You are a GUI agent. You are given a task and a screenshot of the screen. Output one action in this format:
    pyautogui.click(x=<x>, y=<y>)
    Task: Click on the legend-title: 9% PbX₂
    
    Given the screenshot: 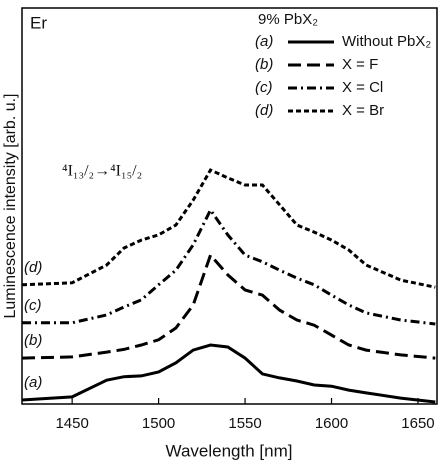 What is the action you would take?
    pyautogui.click(x=288, y=19)
    